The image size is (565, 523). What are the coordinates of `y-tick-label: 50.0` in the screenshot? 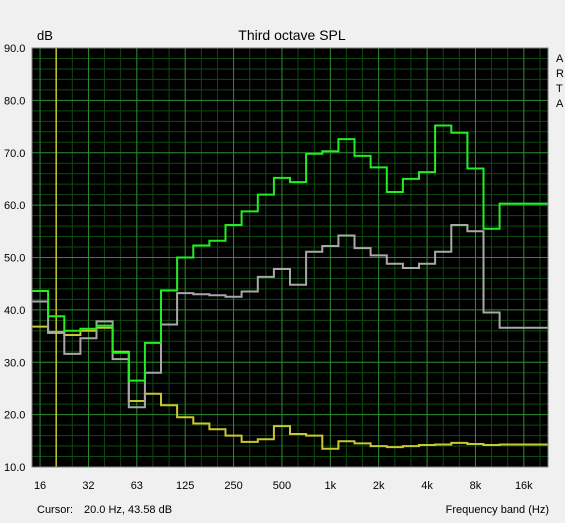 It's located at (14, 259).